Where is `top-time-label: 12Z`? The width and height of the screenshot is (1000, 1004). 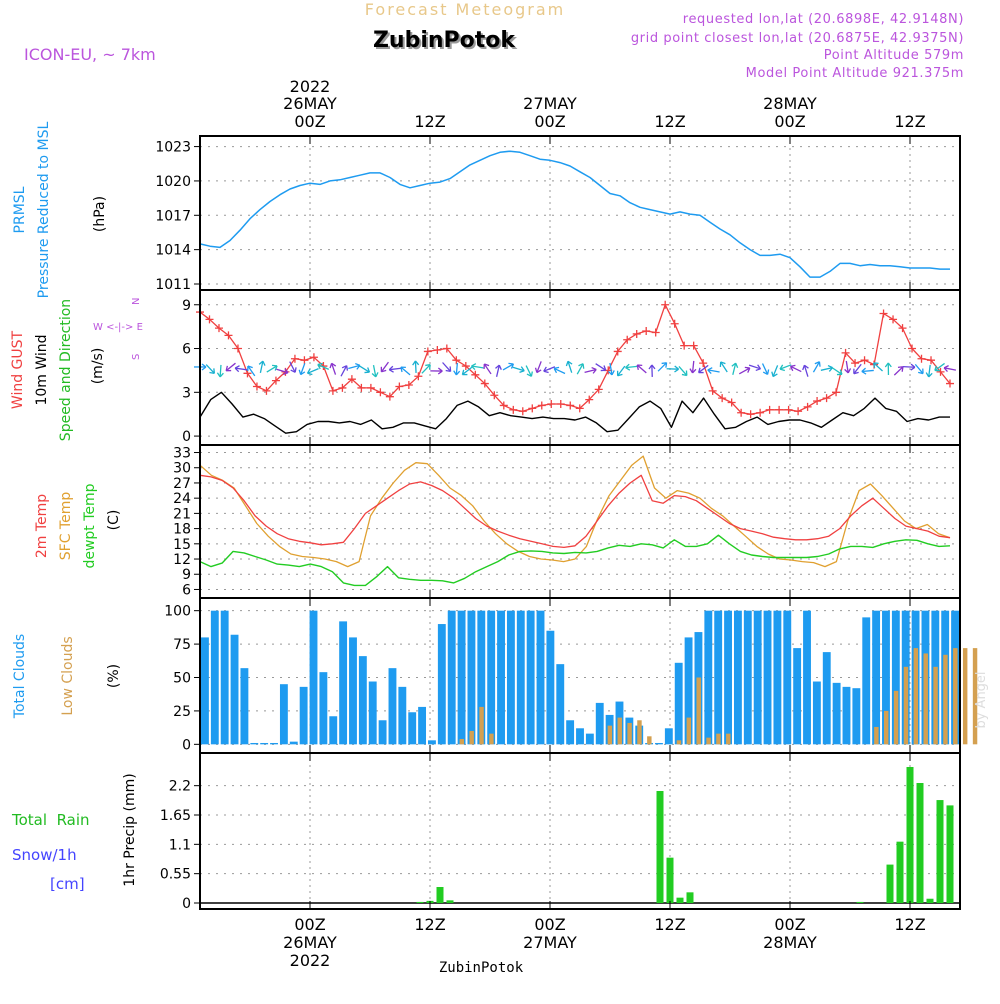
top-time-label: 12Z is located at coordinates (429, 121).